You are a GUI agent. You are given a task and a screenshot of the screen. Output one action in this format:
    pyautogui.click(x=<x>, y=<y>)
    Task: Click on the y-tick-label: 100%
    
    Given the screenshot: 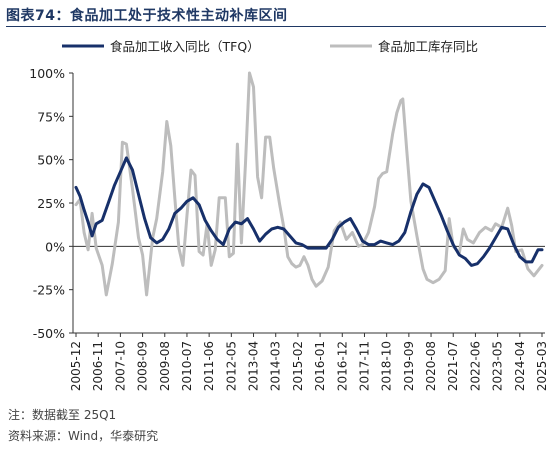 What is the action you would take?
    pyautogui.click(x=47, y=73)
    